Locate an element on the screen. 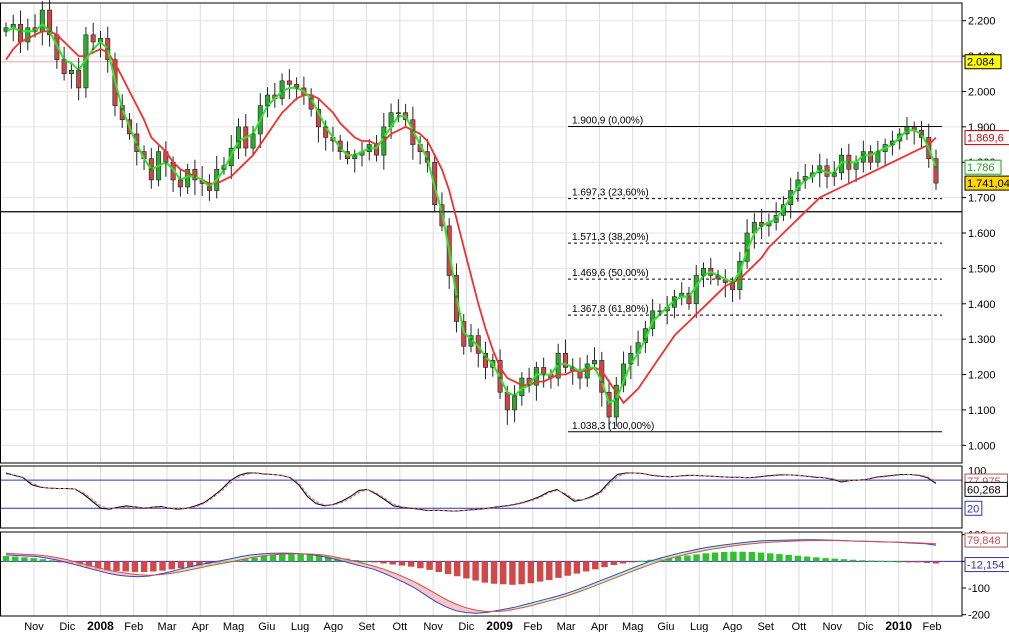 This screenshot has height=632, width=1009. x-tick-label: Ago is located at coordinates (334, 626).